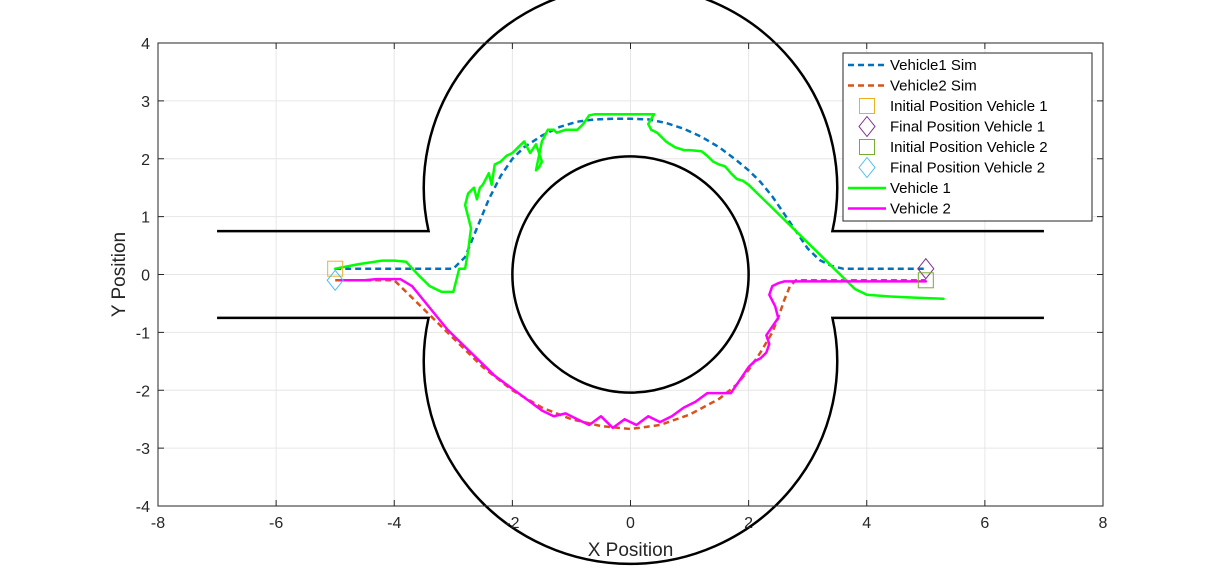  I want to click on series-line-vehicle1-sim, so click(630, 193).